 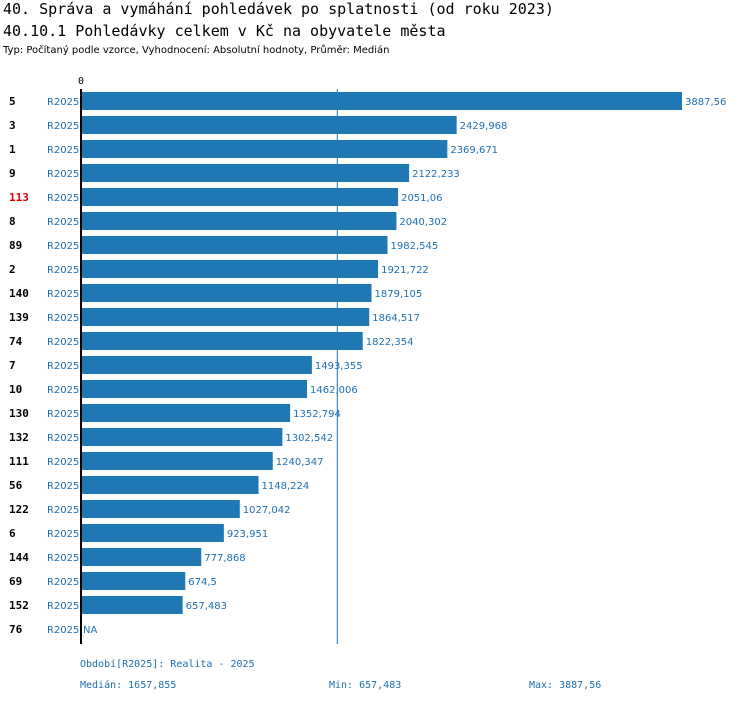 I want to click on value-label: 3887,56, so click(x=705, y=102).